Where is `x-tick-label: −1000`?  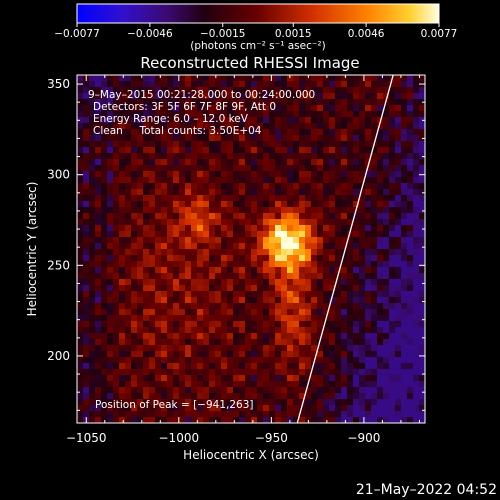 x-tick-label: −1000 is located at coordinates (179, 438).